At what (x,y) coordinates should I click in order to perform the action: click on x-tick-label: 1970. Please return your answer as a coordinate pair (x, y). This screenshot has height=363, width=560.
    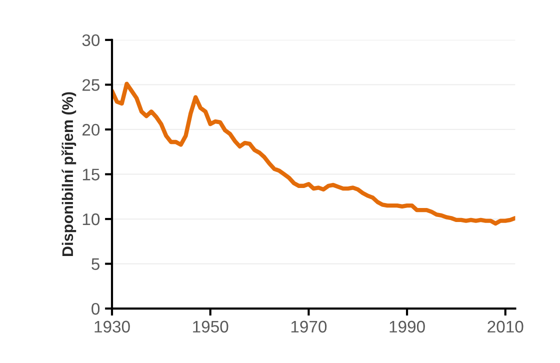
    Looking at the image, I should click on (309, 326).